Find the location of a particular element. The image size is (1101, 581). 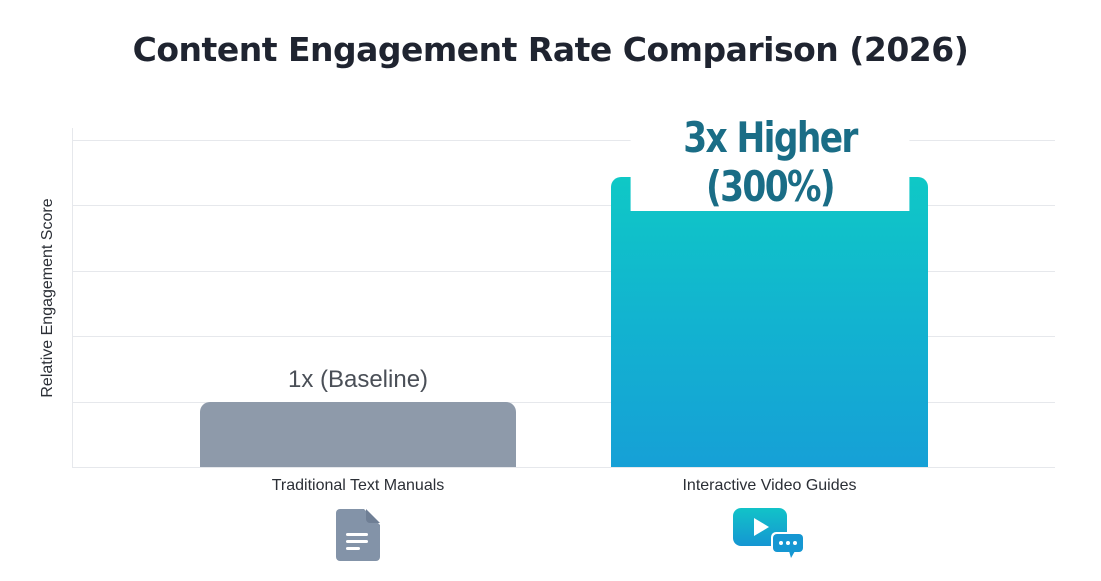

x-axis-baseline is located at coordinates (563, 467).